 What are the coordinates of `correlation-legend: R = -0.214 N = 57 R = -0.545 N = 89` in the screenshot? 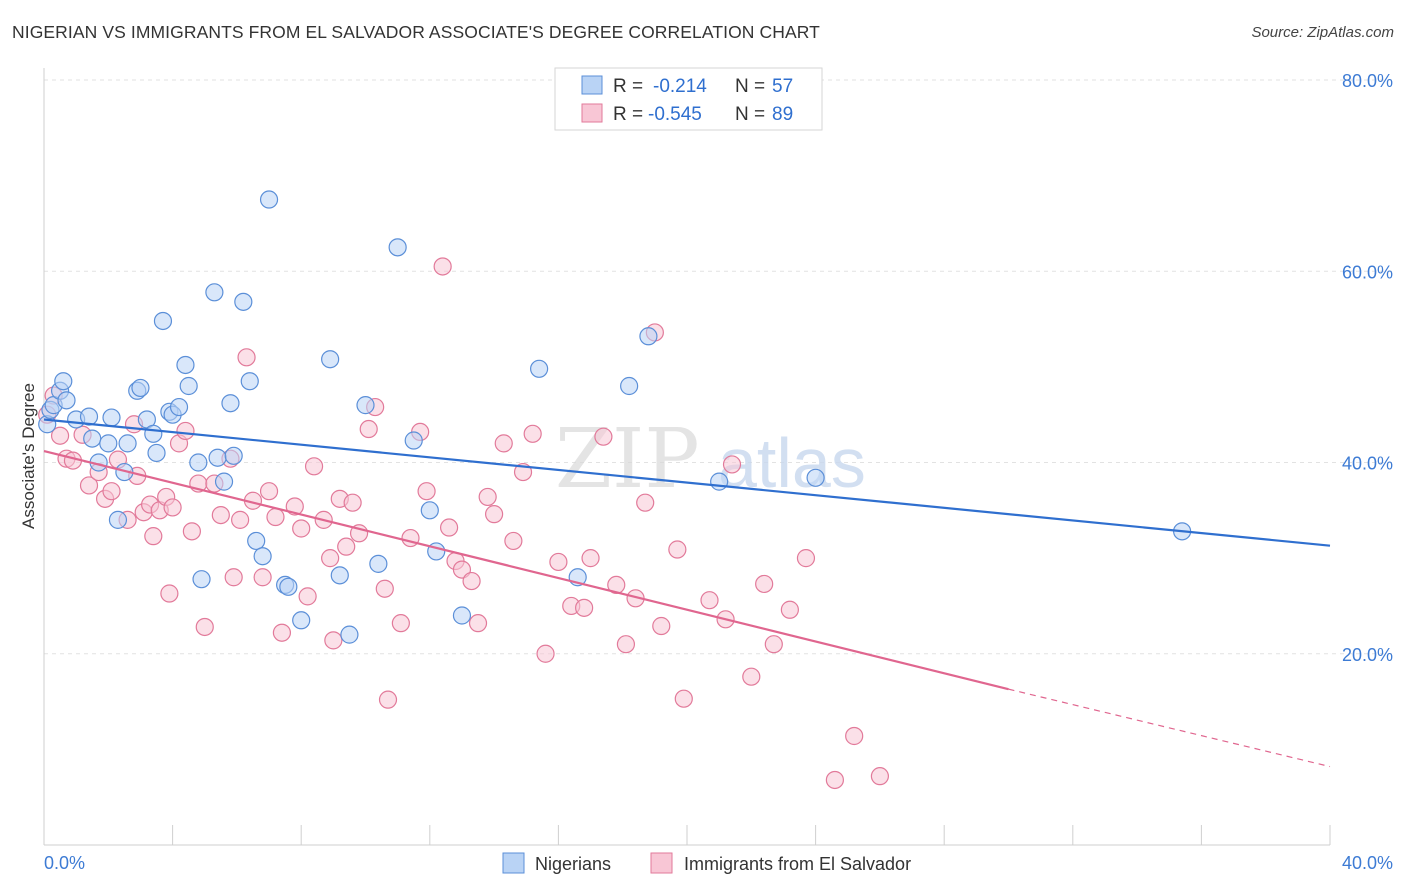 It's located at (688, 99).